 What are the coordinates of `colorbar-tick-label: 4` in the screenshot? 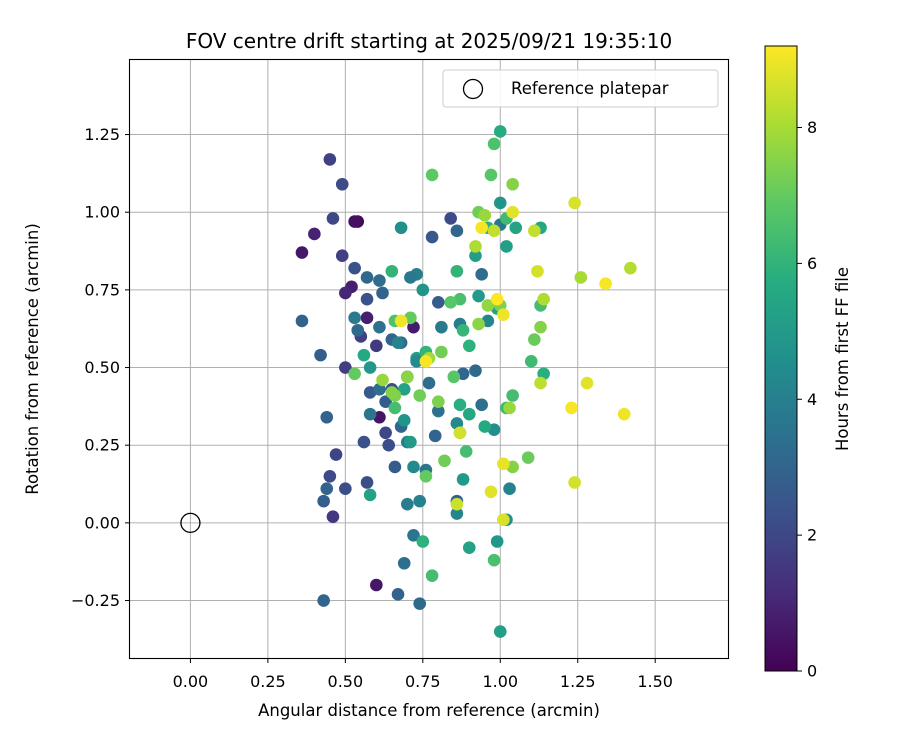 It's located at (812, 399).